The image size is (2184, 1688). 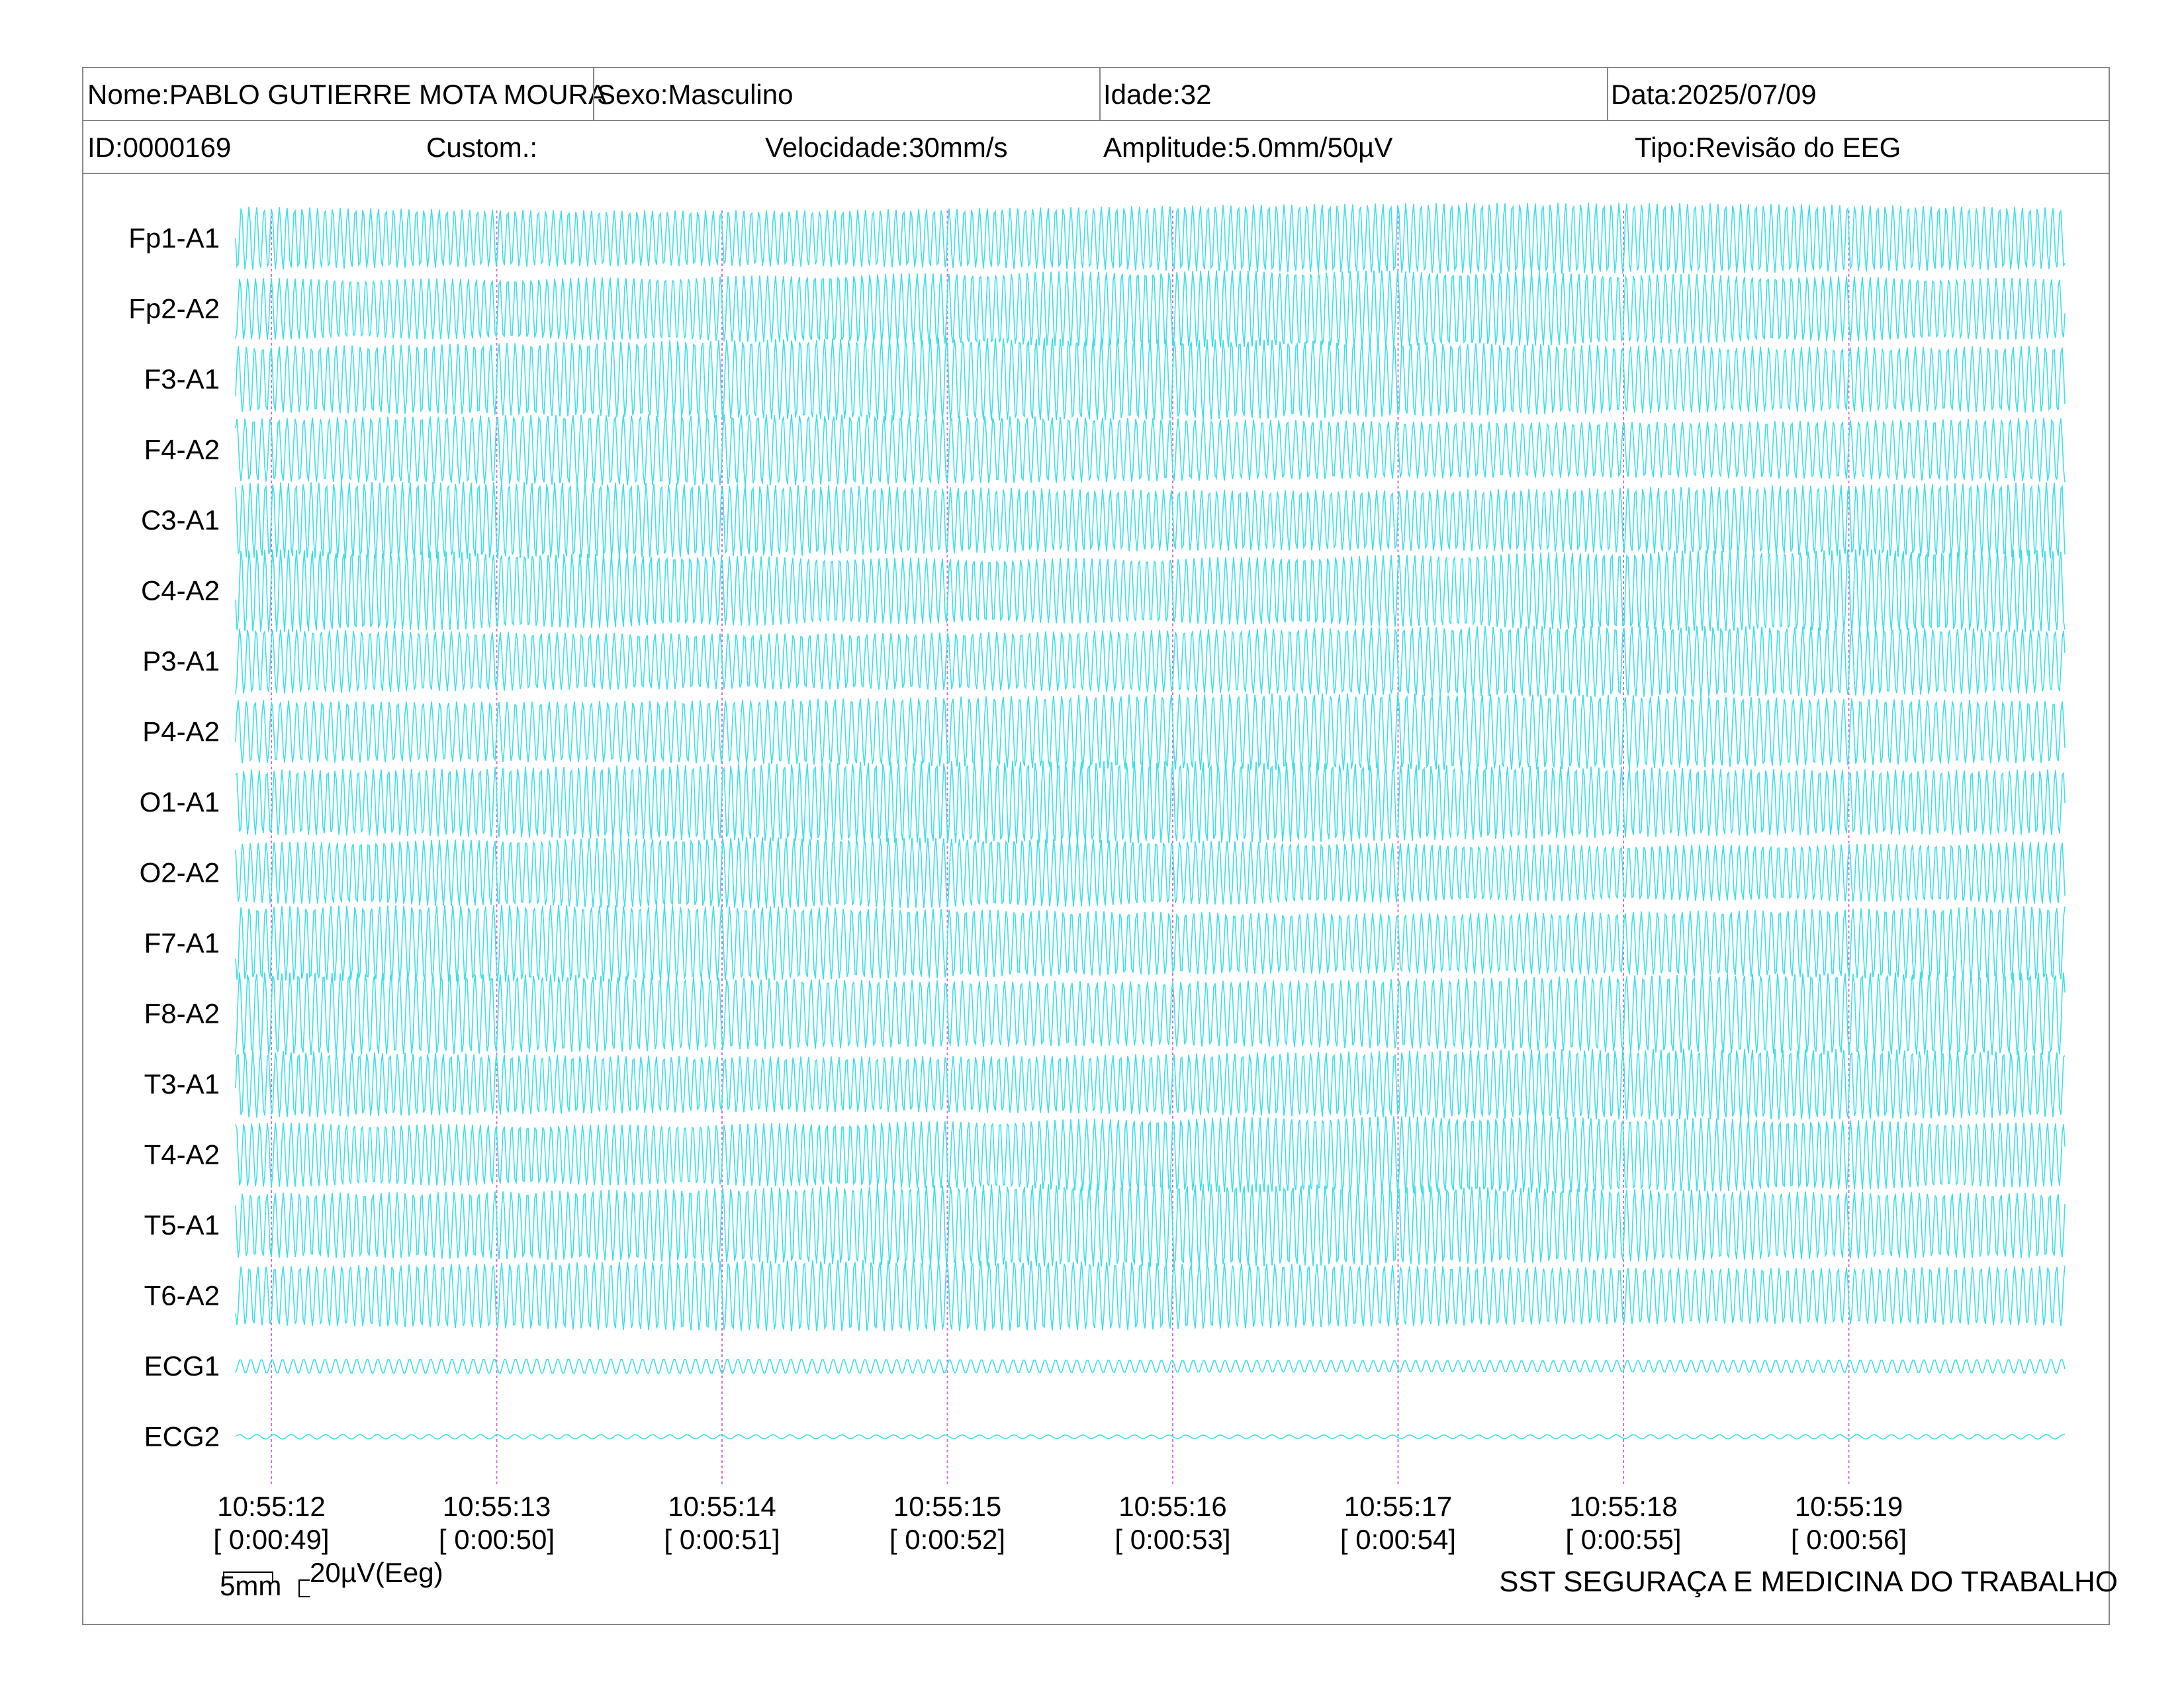 What do you see at coordinates (181, 520) in the screenshot?
I see `channel-label: C3-A1` at bounding box center [181, 520].